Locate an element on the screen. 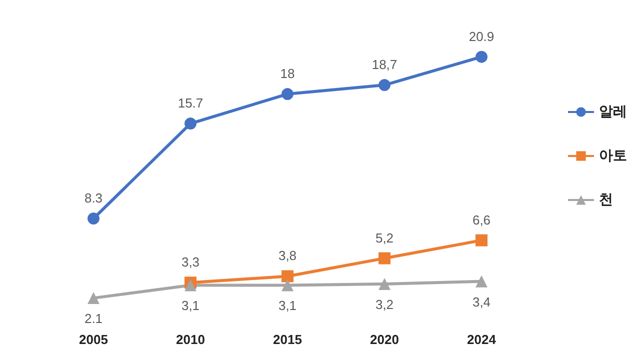 The image size is (640, 360). x-tick-label: 2015 is located at coordinates (287, 339).